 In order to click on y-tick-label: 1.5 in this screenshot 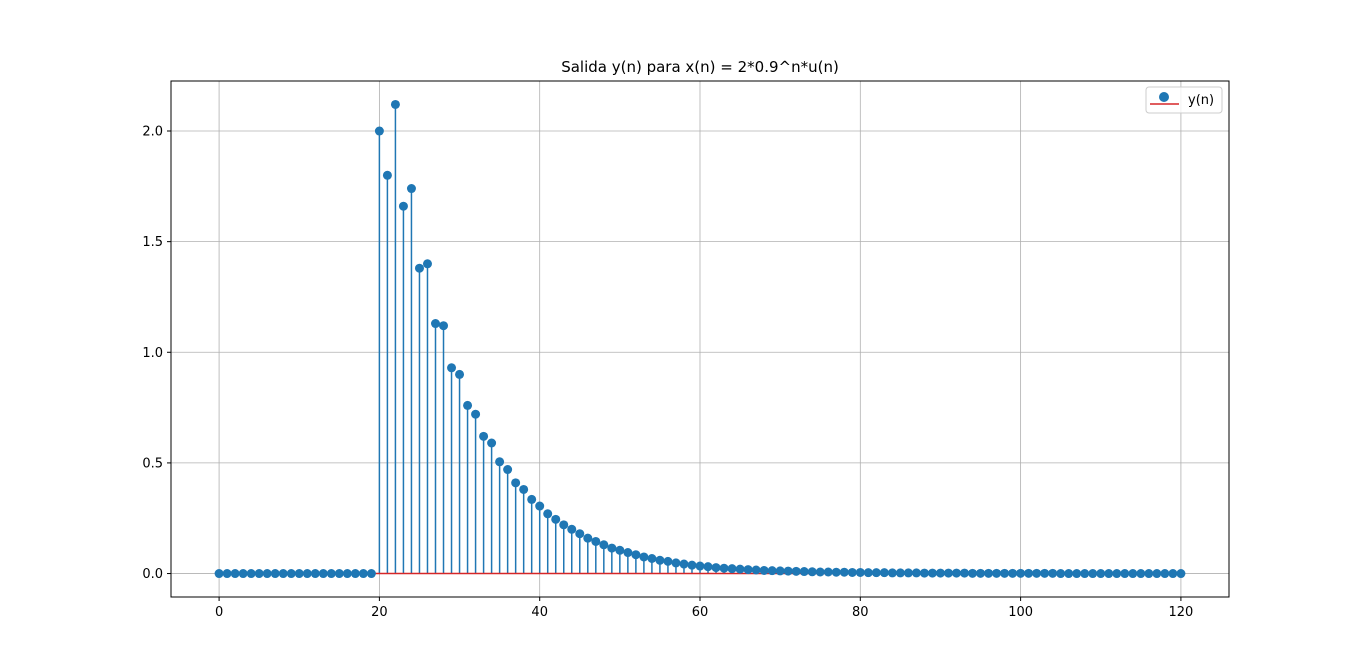, I will do `click(152, 242)`.